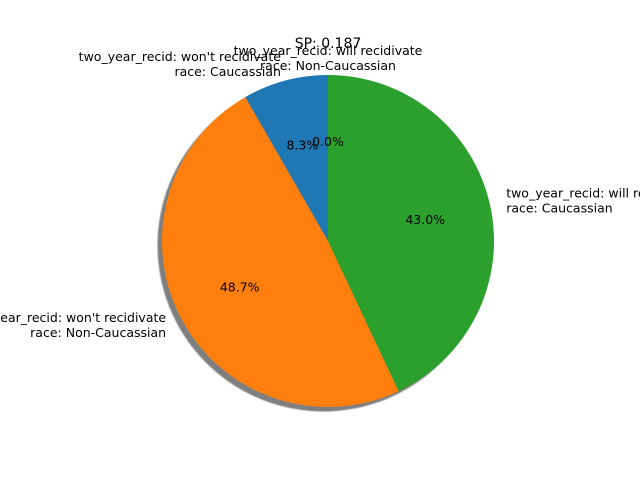 The height and width of the screenshot is (480, 640). What do you see at coordinates (425, 219) in the screenshot?
I see `percent-label-3: 43.0%` at bounding box center [425, 219].